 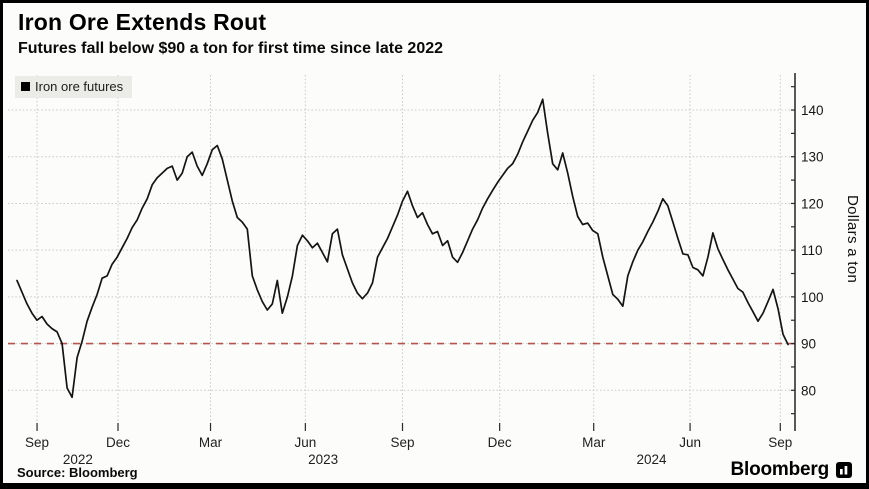 What do you see at coordinates (844, 470) in the screenshot?
I see `bloomberg-mark-icon` at bounding box center [844, 470].